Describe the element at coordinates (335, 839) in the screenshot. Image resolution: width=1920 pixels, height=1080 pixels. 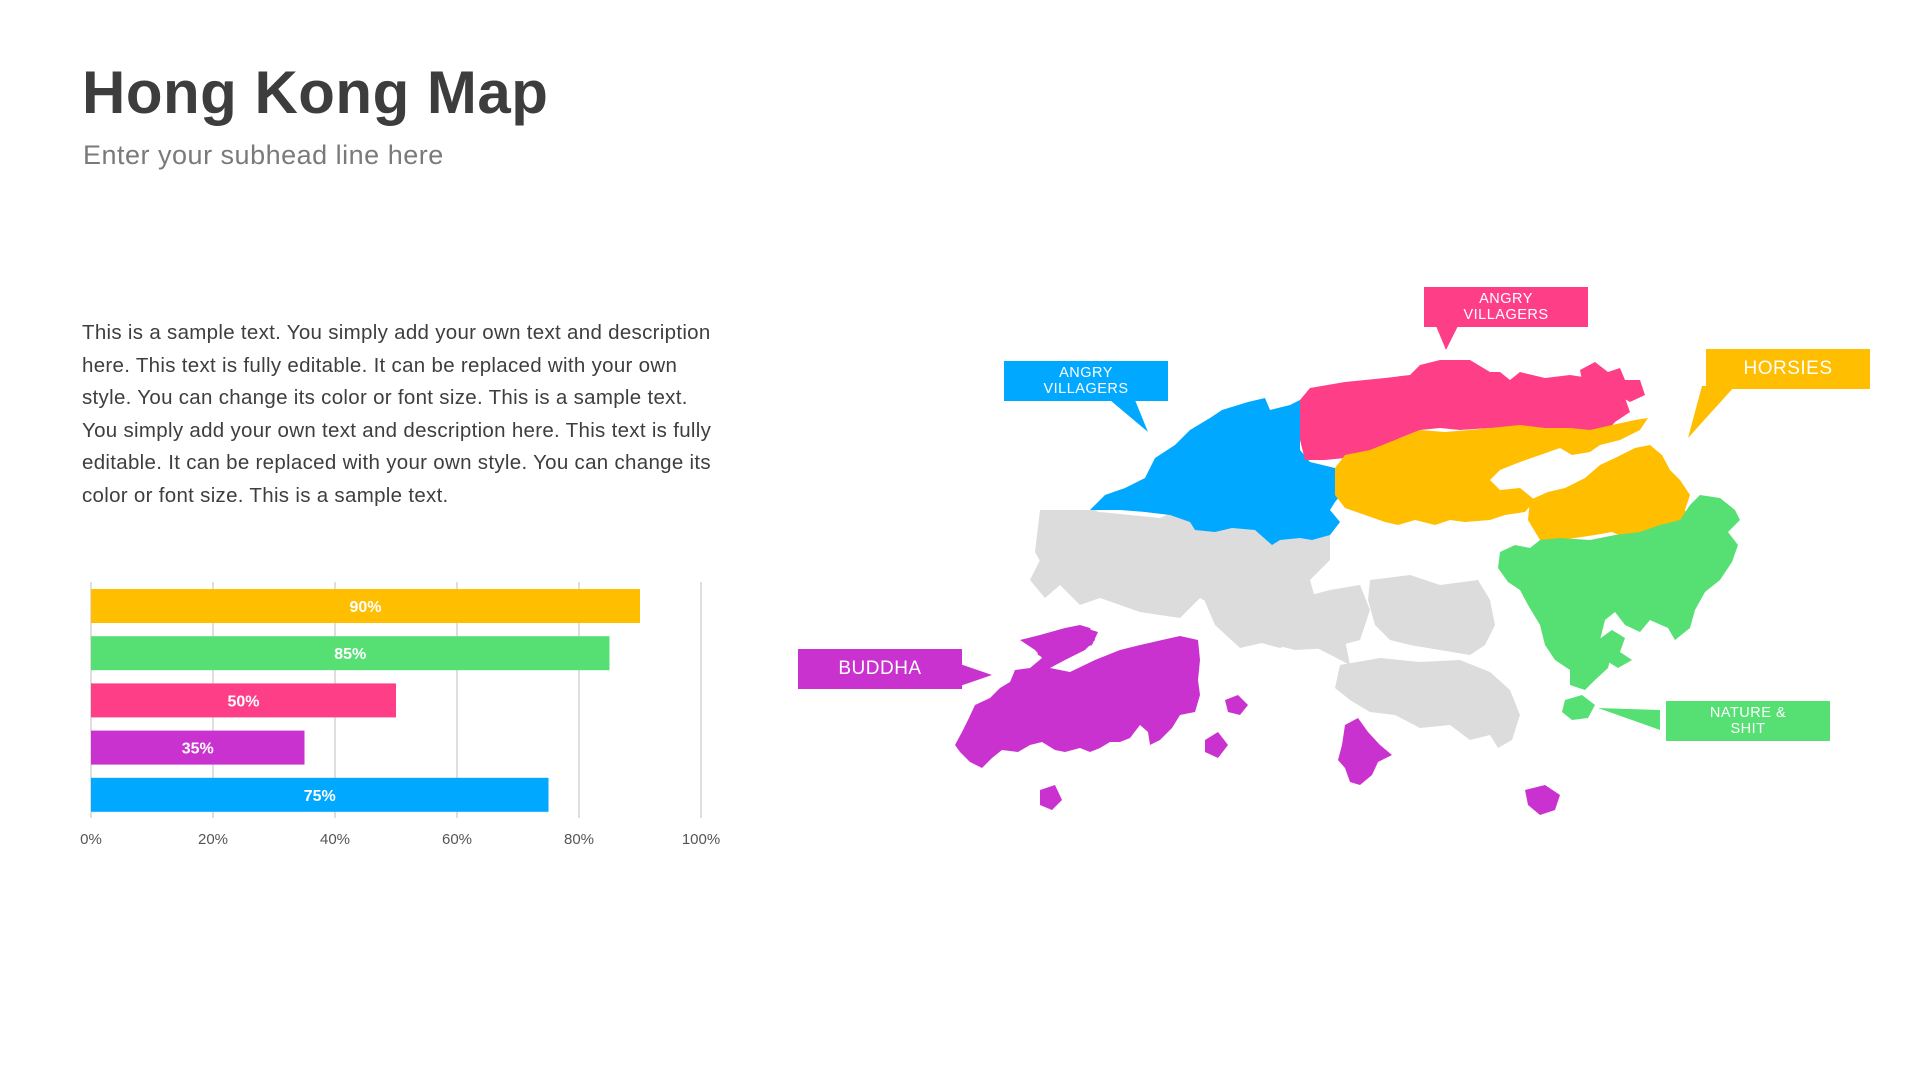
I see `x-tick-label: 40%` at that location.